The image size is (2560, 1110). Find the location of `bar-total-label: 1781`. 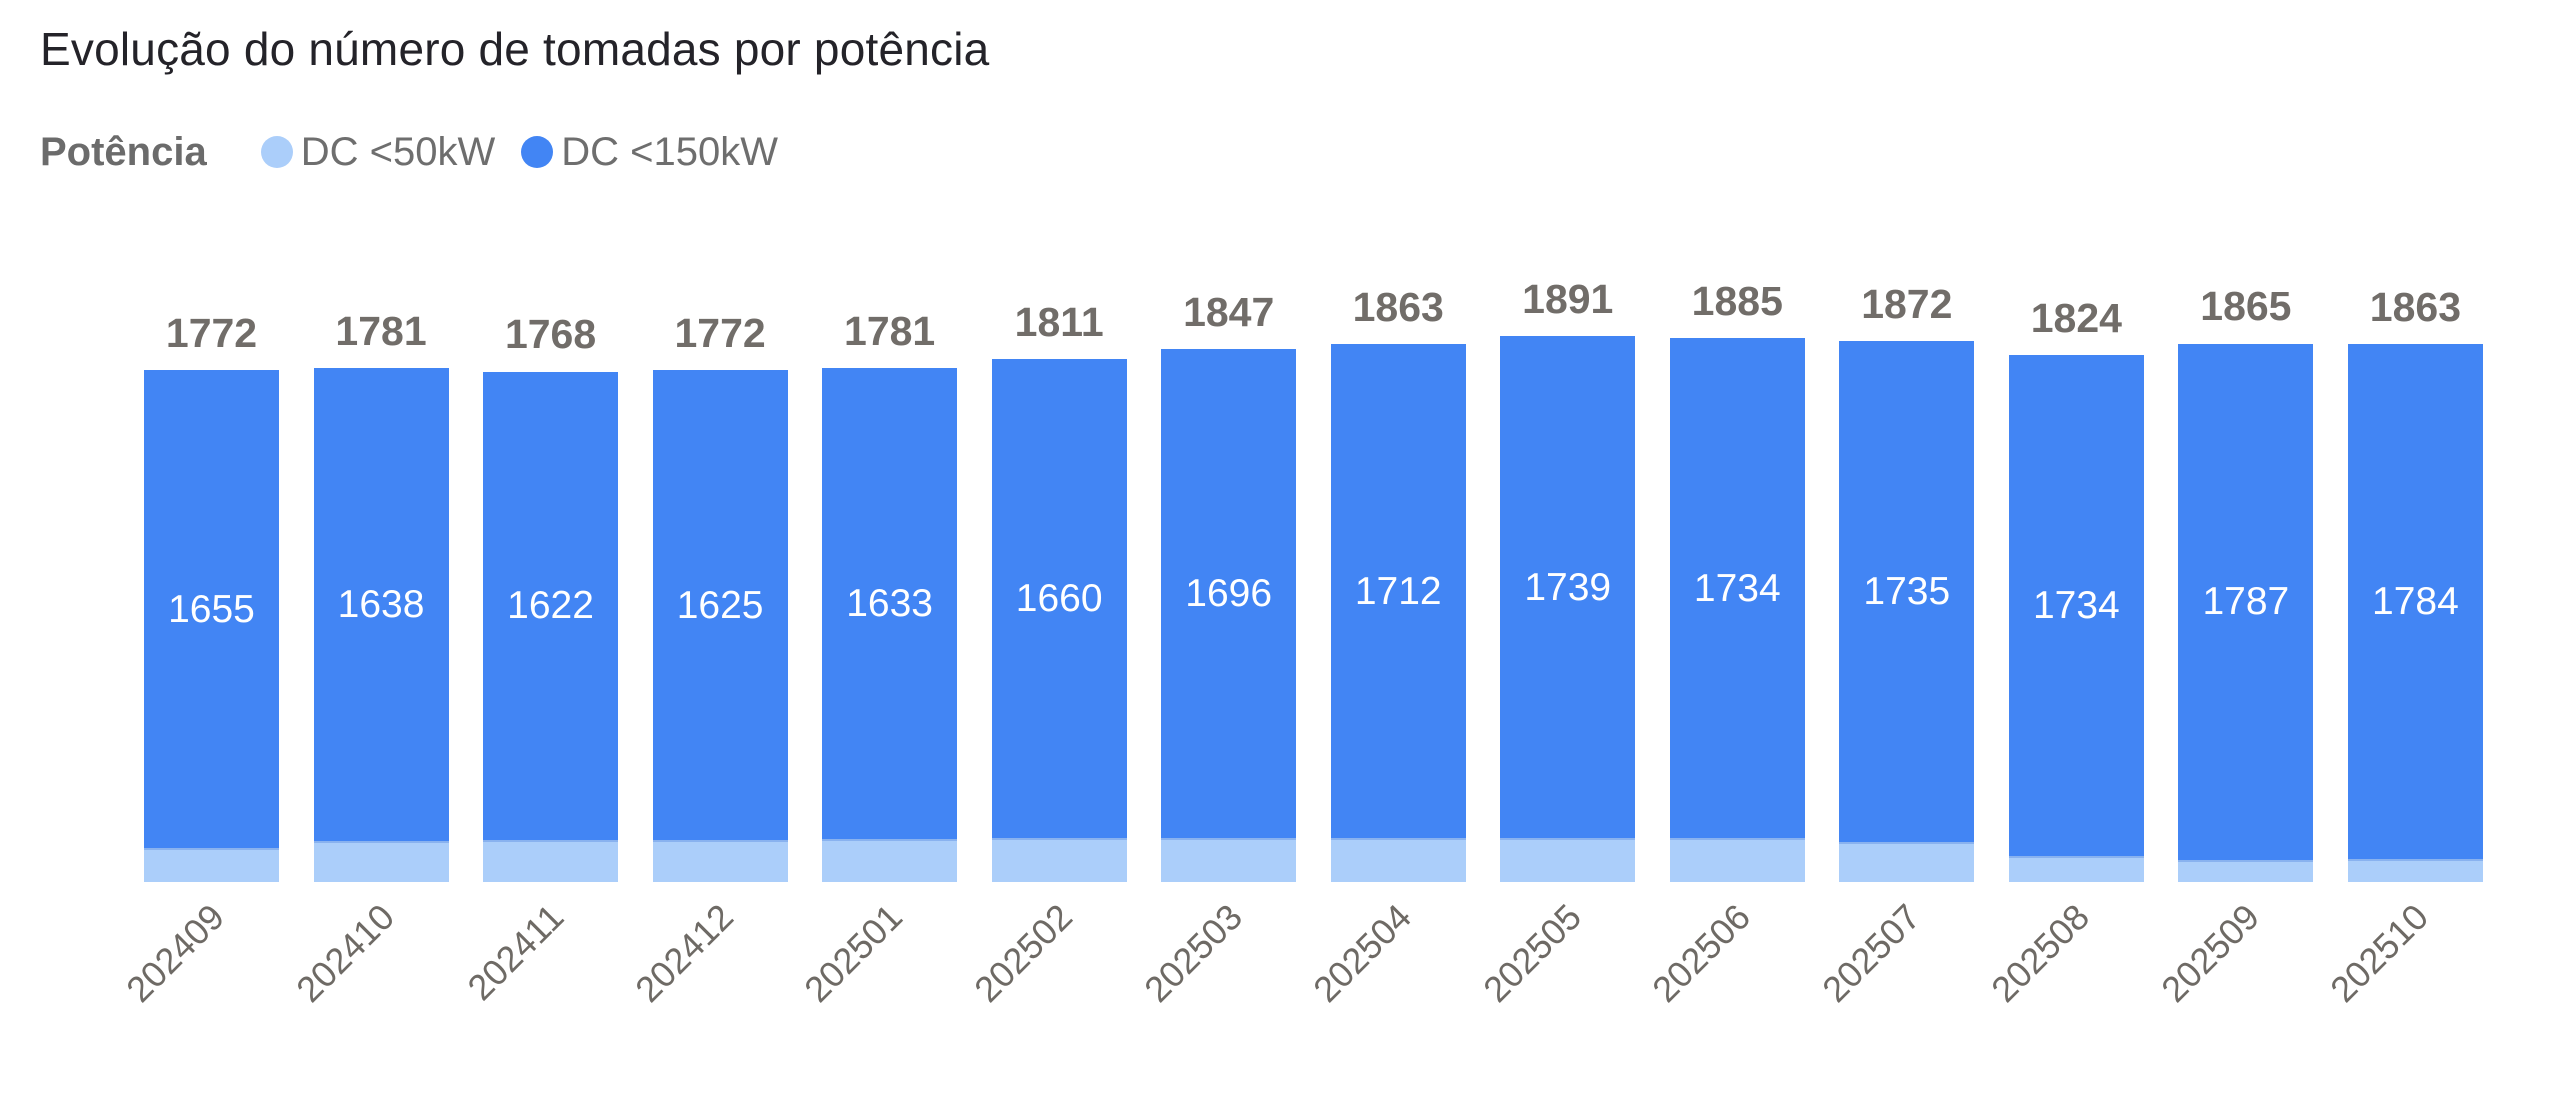

bar-total-label: 1781 is located at coordinates (381, 330).